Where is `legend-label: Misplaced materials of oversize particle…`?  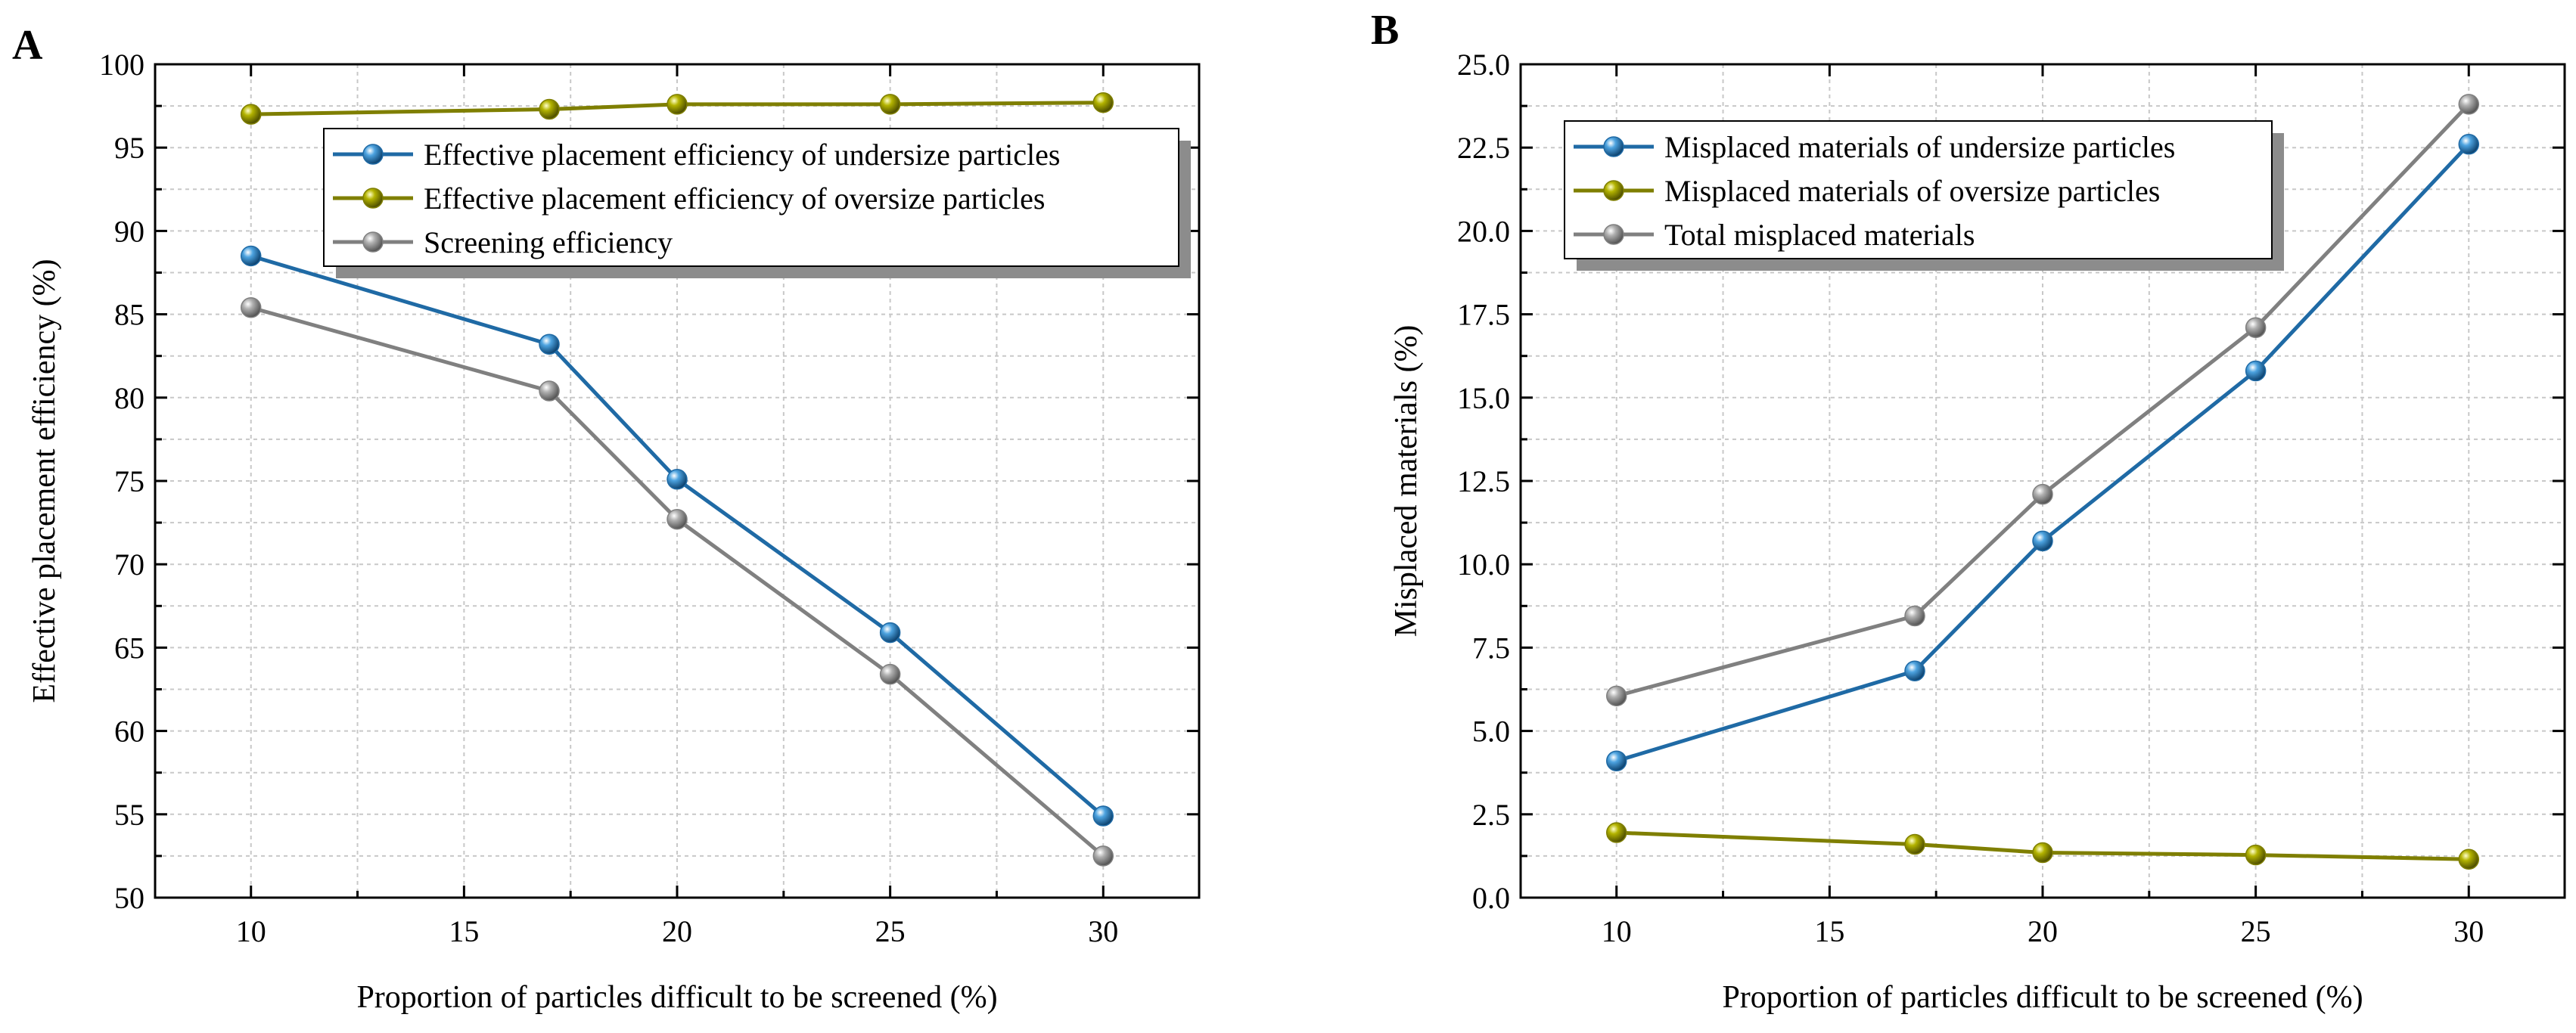
legend-label: Misplaced materials of oversize particle… is located at coordinates (1912, 191).